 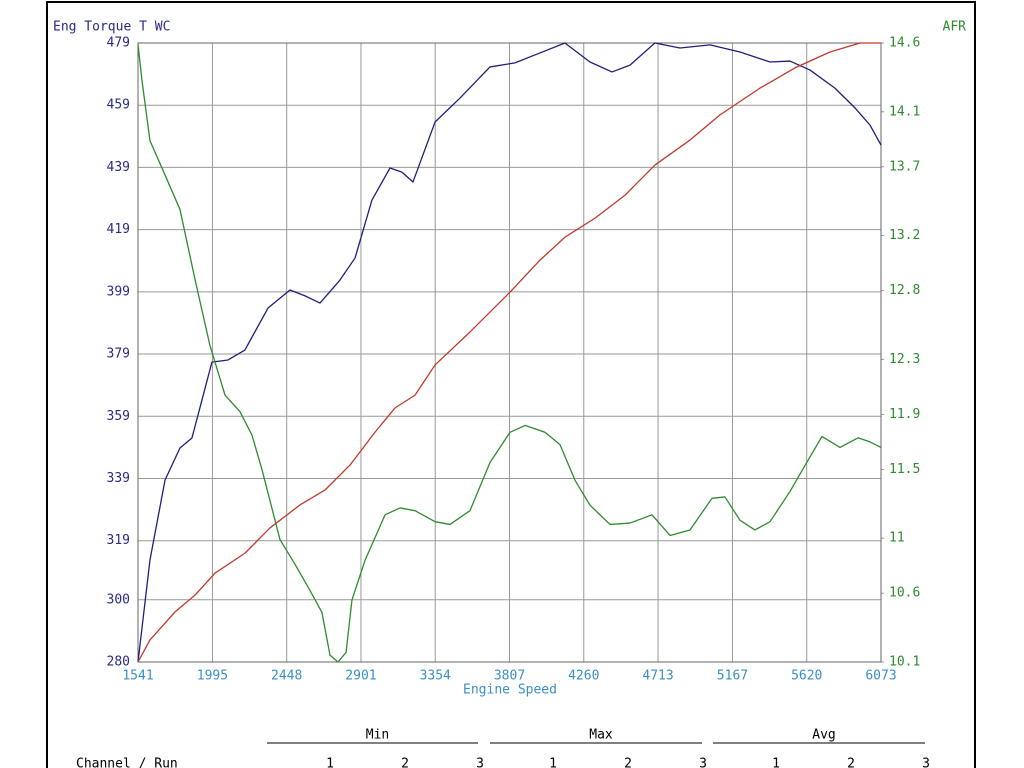 I want to click on table-group-label: Max, so click(x=601, y=735).